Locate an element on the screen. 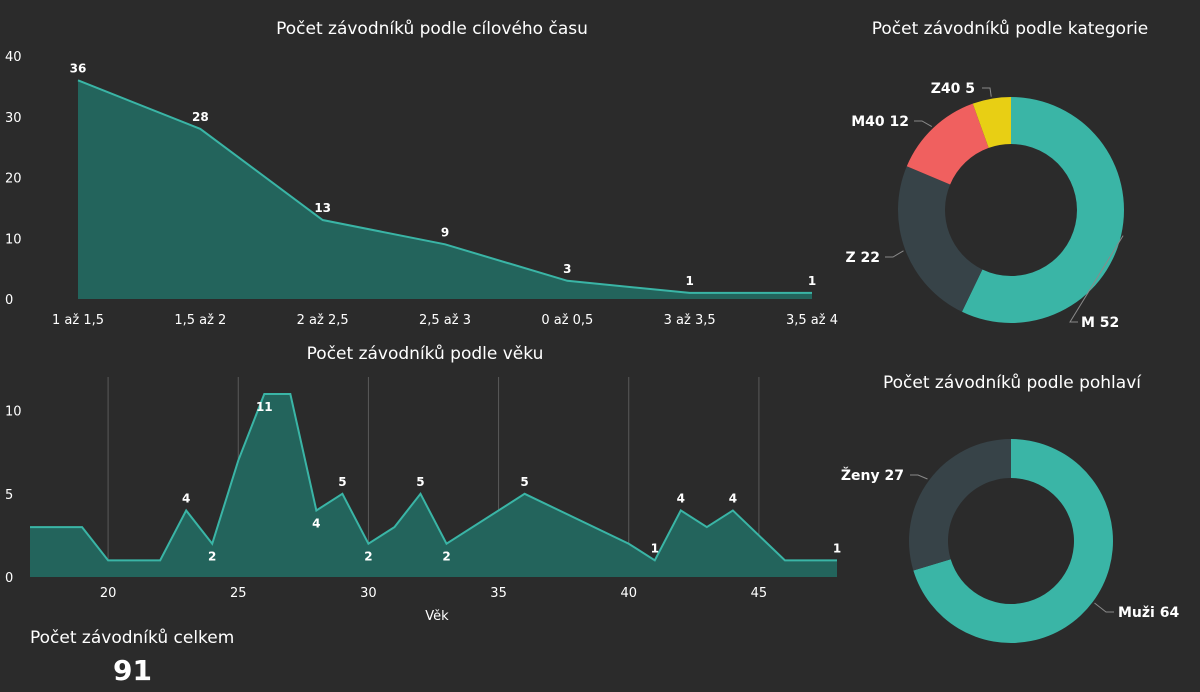 This screenshot has height=692, width=1200. slice-label: M 52 is located at coordinates (1100, 323).